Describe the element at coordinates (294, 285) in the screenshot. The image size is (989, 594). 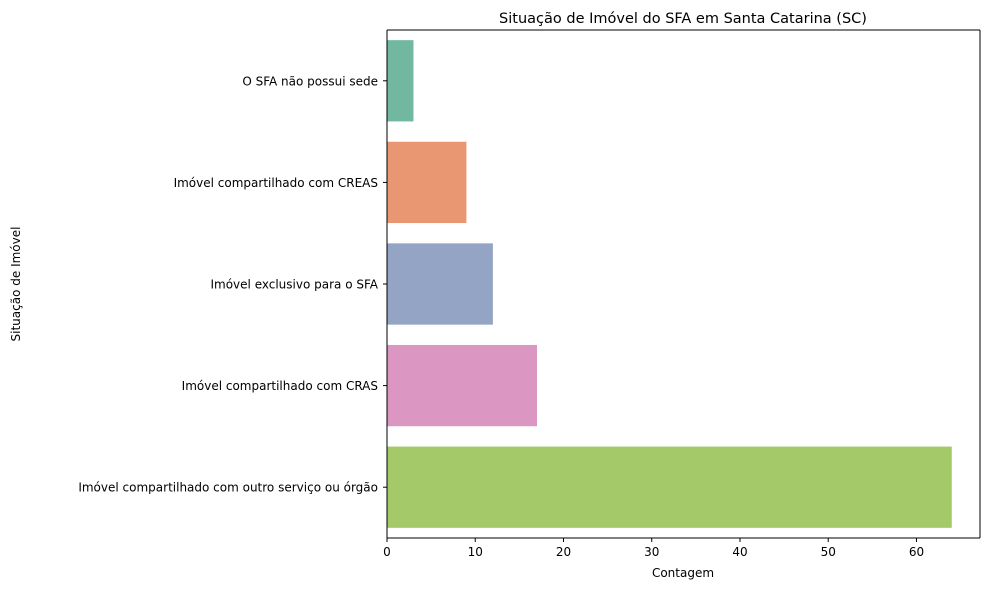
I see `y-tick-label: Imóvel exclusivo para o SFA` at that location.